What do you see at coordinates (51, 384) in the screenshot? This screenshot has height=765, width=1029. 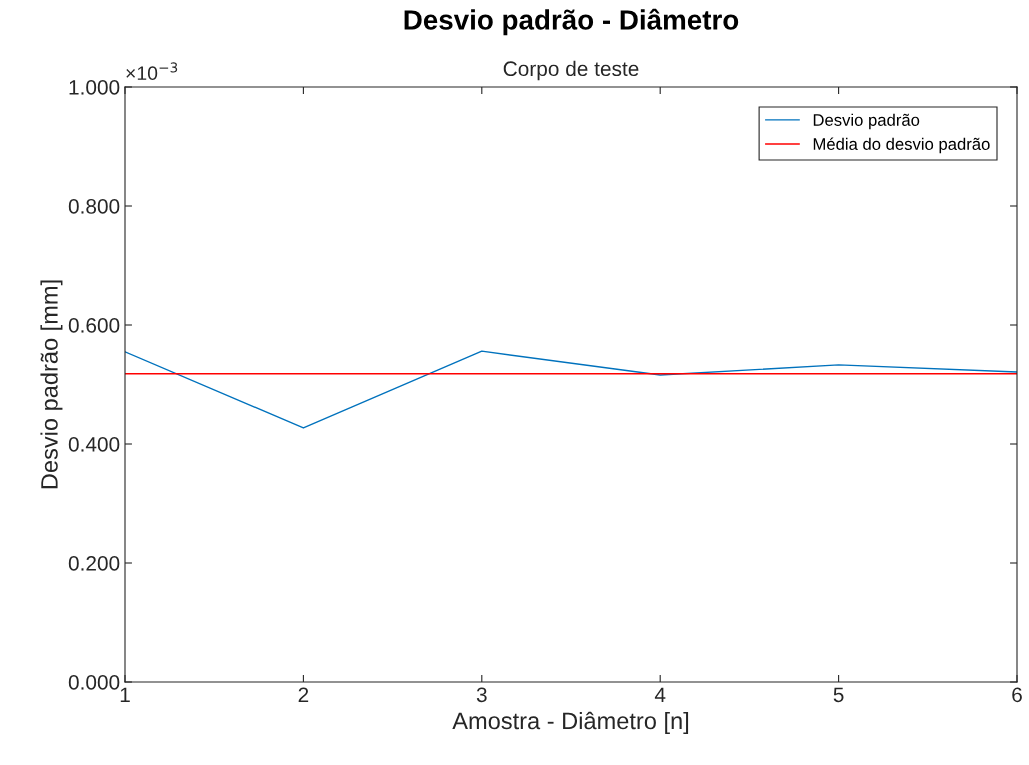 I see `y-axis-title: Desvio padrão [mm]` at bounding box center [51, 384].